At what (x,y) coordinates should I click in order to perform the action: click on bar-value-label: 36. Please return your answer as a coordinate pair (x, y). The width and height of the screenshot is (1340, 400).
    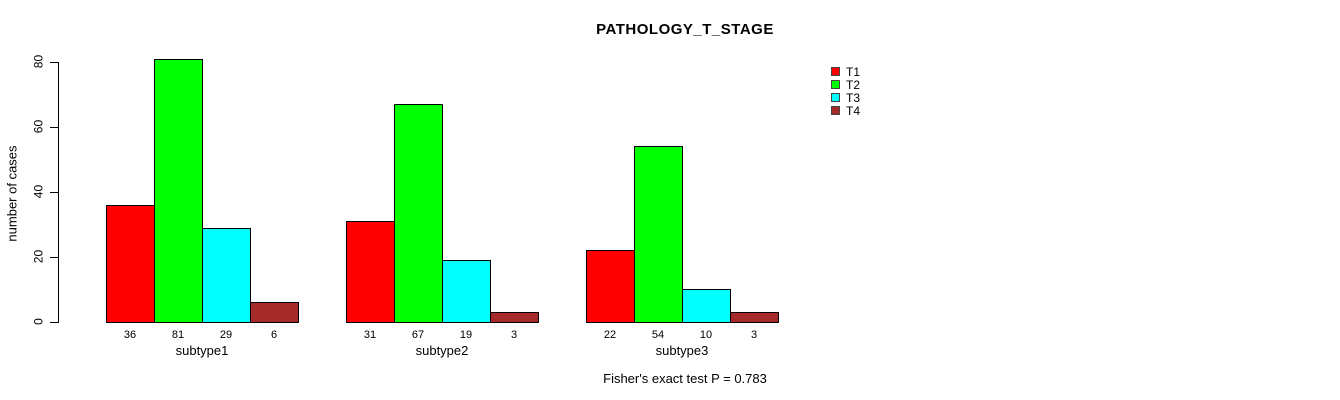
    Looking at the image, I should click on (130, 335).